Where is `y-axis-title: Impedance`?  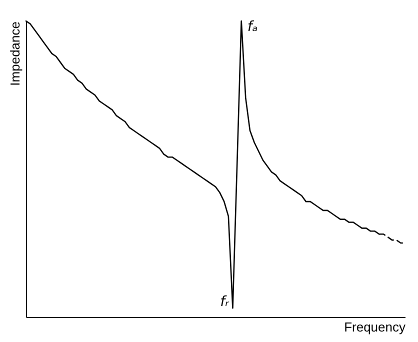 y-axis-title: Impedance is located at coordinates (15, 54).